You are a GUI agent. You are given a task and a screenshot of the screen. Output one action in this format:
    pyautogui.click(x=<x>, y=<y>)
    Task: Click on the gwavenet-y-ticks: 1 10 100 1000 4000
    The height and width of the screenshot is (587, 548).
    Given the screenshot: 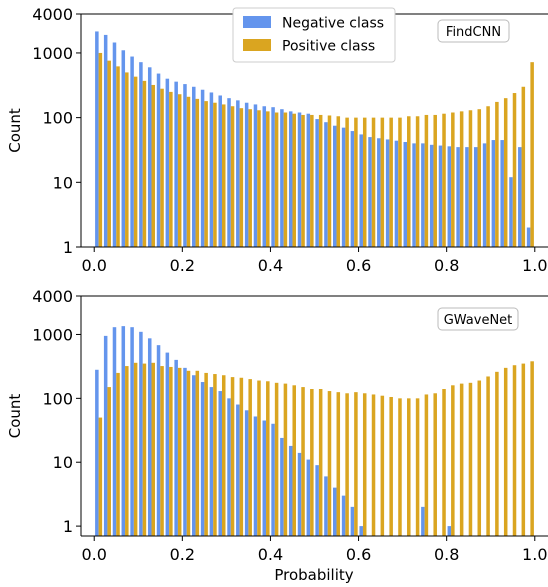 What is the action you would take?
    pyautogui.click(x=56, y=411)
    